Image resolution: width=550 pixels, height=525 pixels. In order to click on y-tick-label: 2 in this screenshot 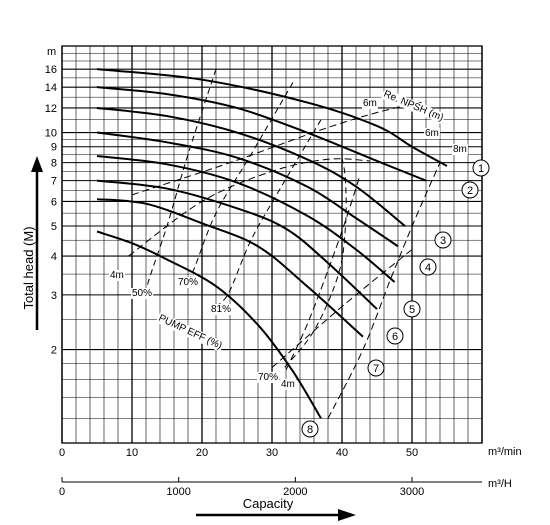, I will do `click(54, 351)`.